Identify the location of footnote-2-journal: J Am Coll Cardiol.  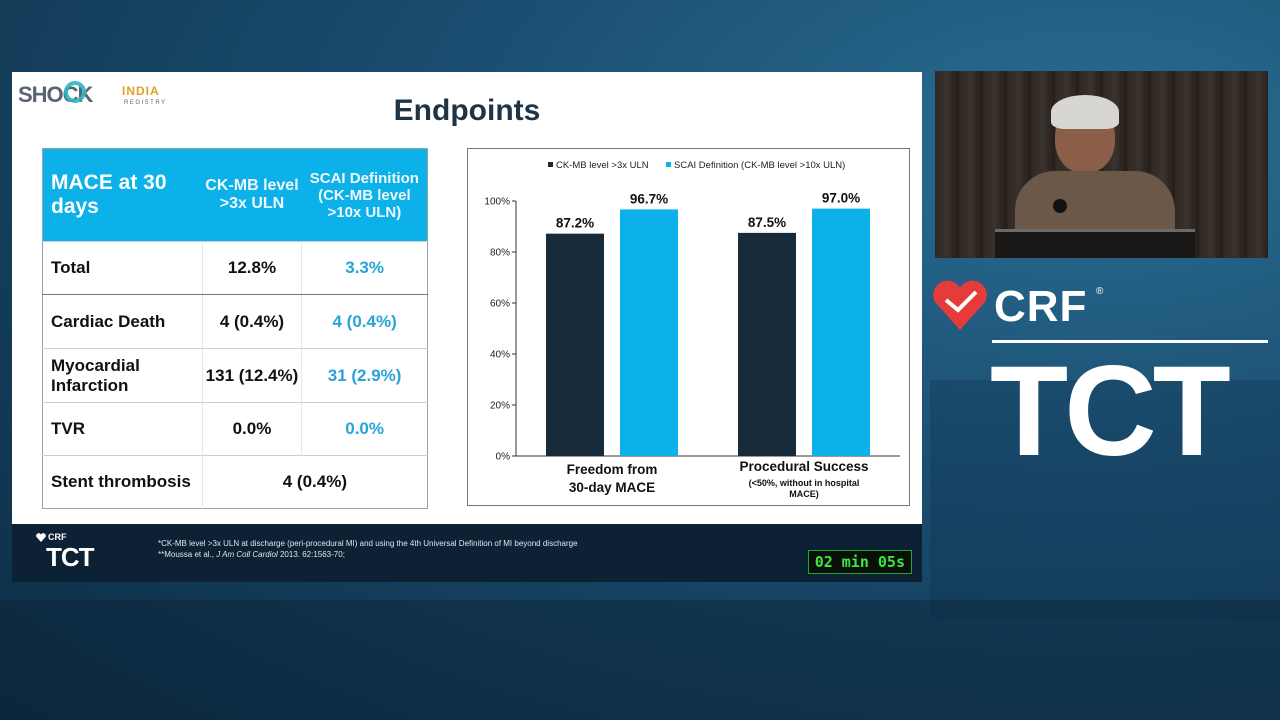
(247, 554).